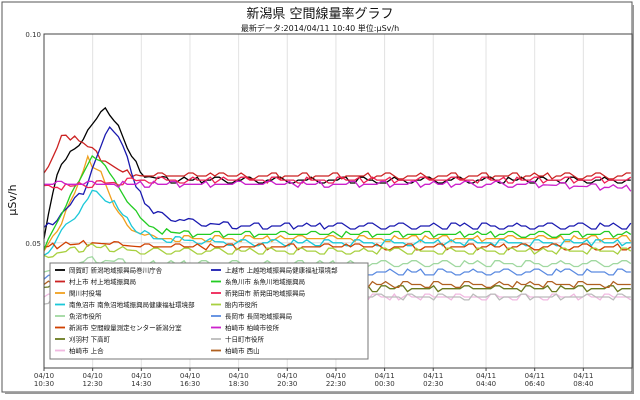 Image resolution: width=640 pixels, height=400 pixels. Describe the element at coordinates (90, 339) in the screenshot. I see `legend-label: 刈羽村 下高町` at that location.